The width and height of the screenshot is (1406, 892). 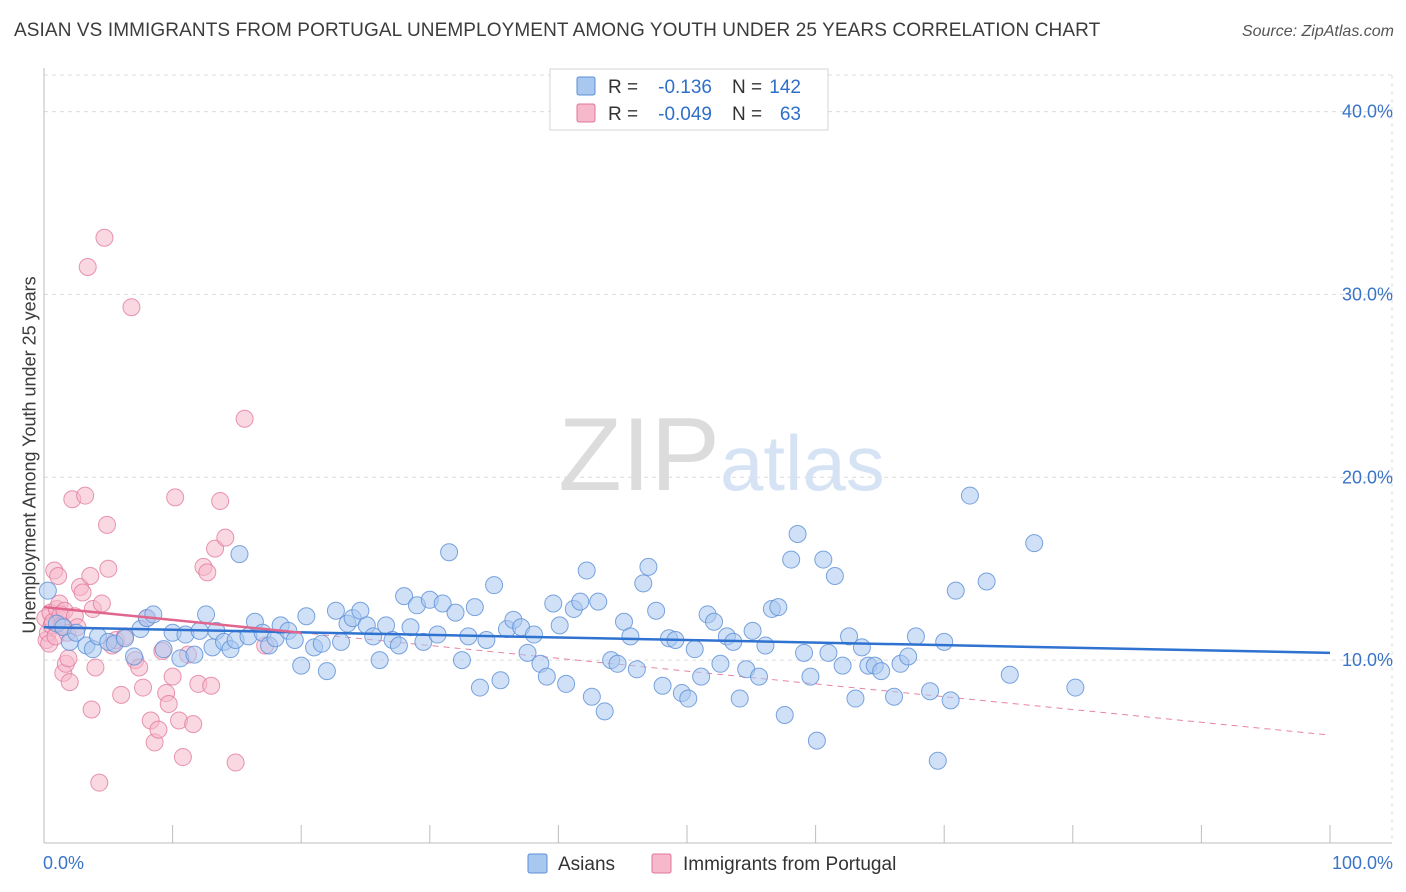 I want to click on asian-n-label: N =, so click(x=747, y=87).